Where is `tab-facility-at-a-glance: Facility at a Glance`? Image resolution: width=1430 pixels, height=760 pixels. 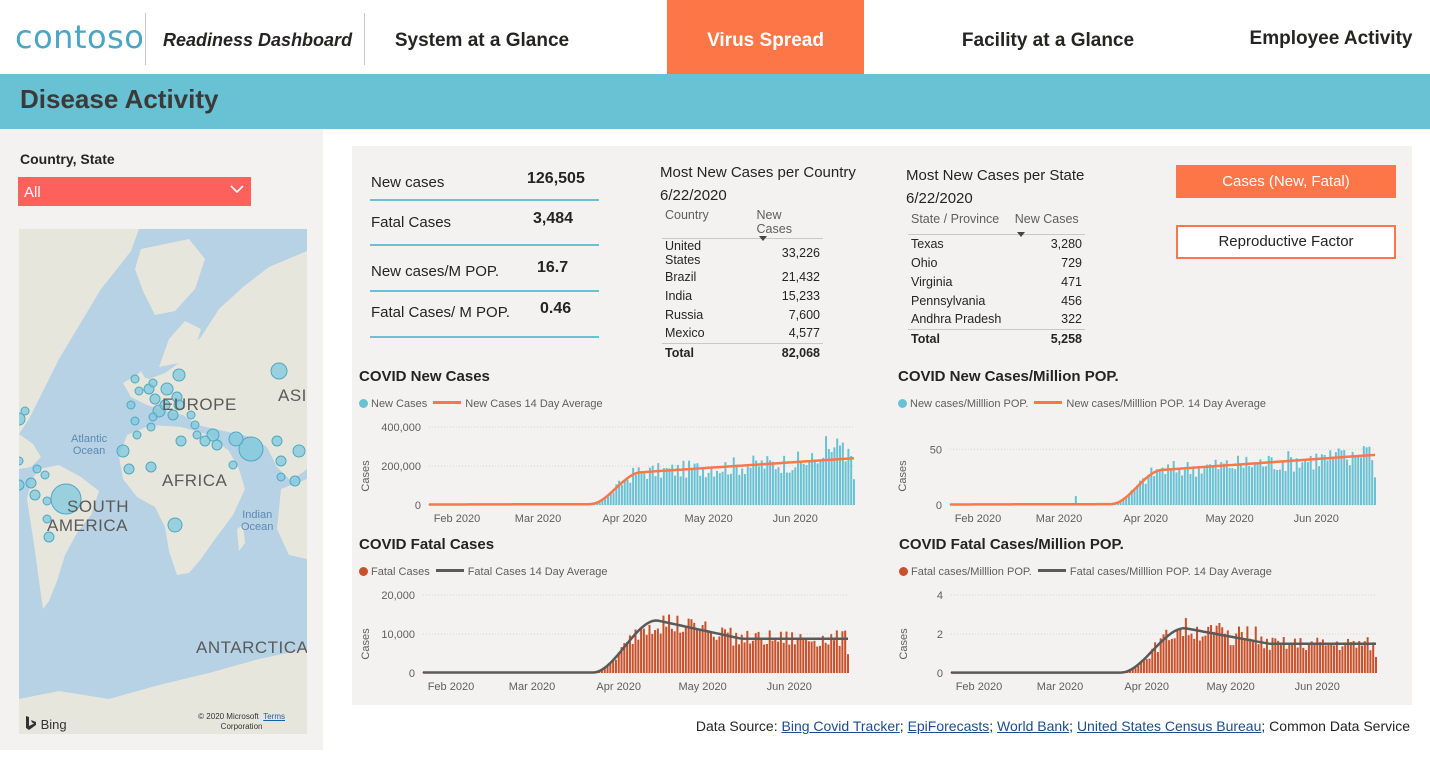
tab-facility-at-a-glance: Facility at a Glance is located at coordinates (1048, 40).